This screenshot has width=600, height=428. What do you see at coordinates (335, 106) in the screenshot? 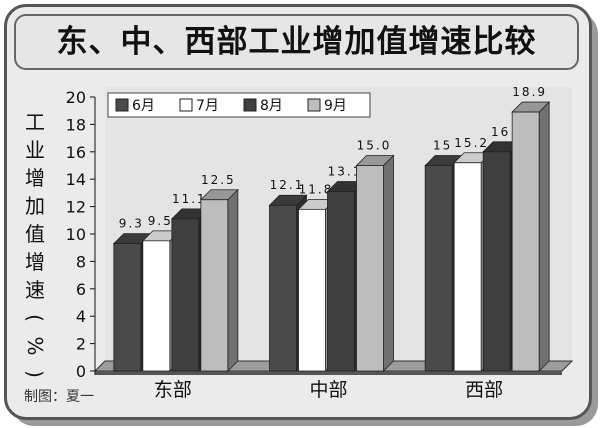
I see `legend-label: 9月` at bounding box center [335, 106].